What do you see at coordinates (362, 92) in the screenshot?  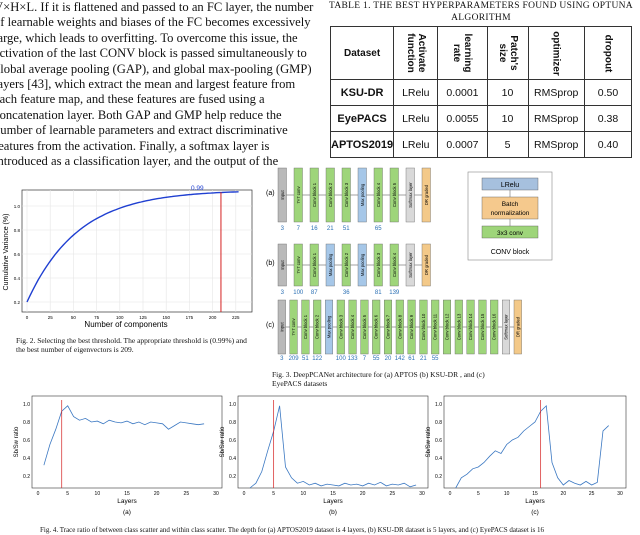 I see `table-cell: KSU-DR` at bounding box center [362, 92].